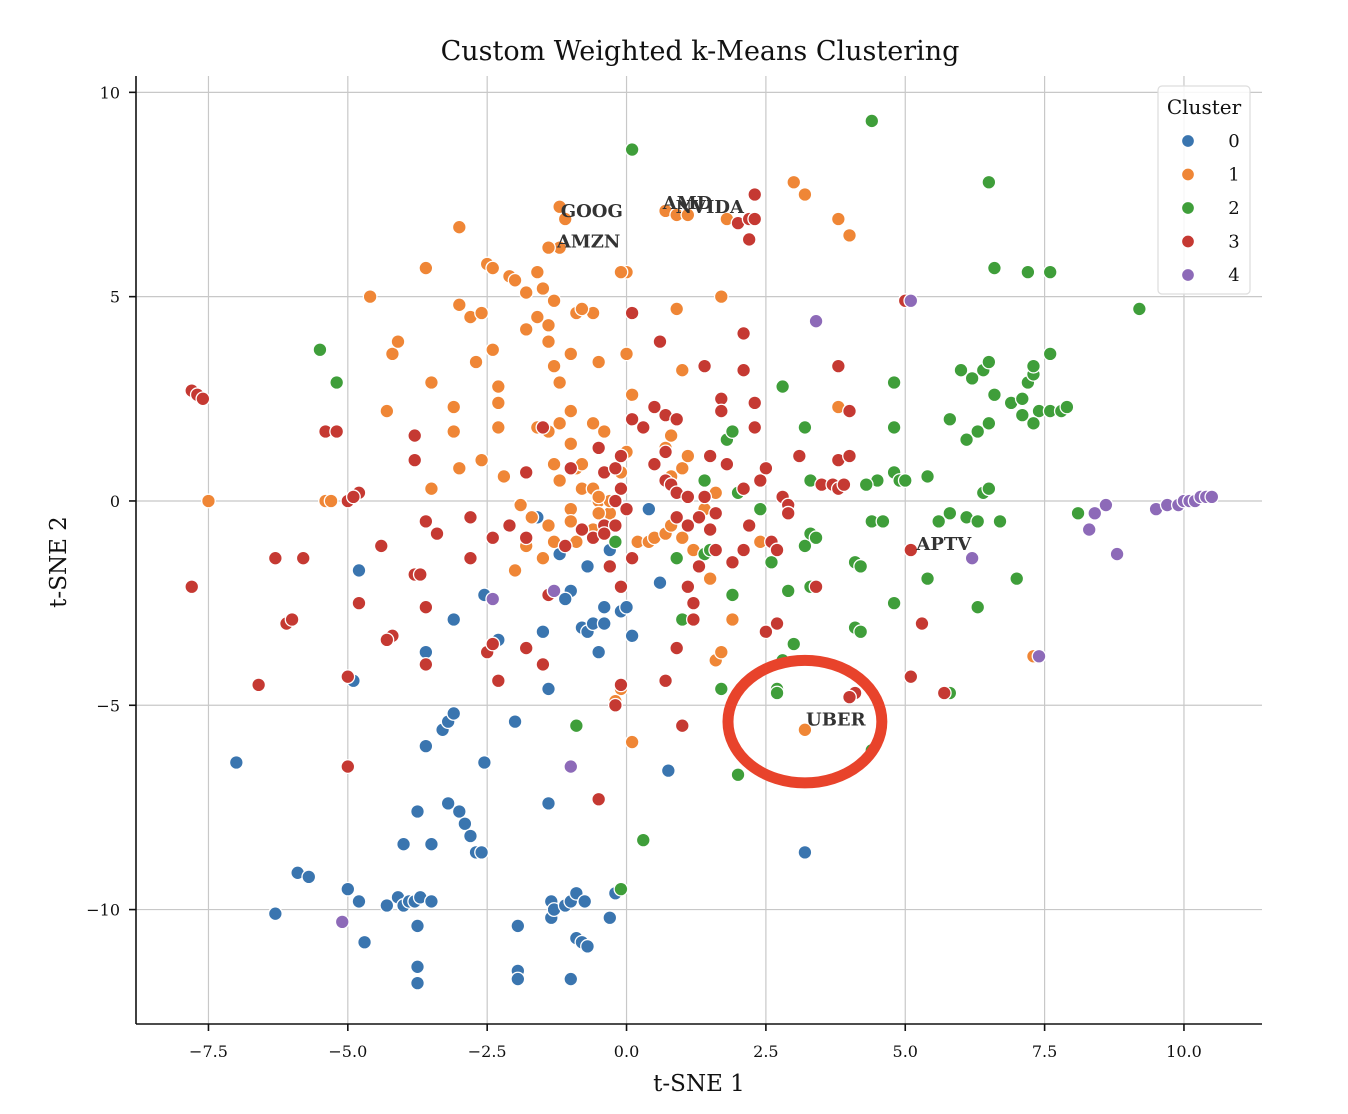 Image resolution: width=1348 pixels, height=1114 pixels. What do you see at coordinates (1184, 1051) in the screenshot?
I see `x-tick-label: 10.0` at bounding box center [1184, 1051].